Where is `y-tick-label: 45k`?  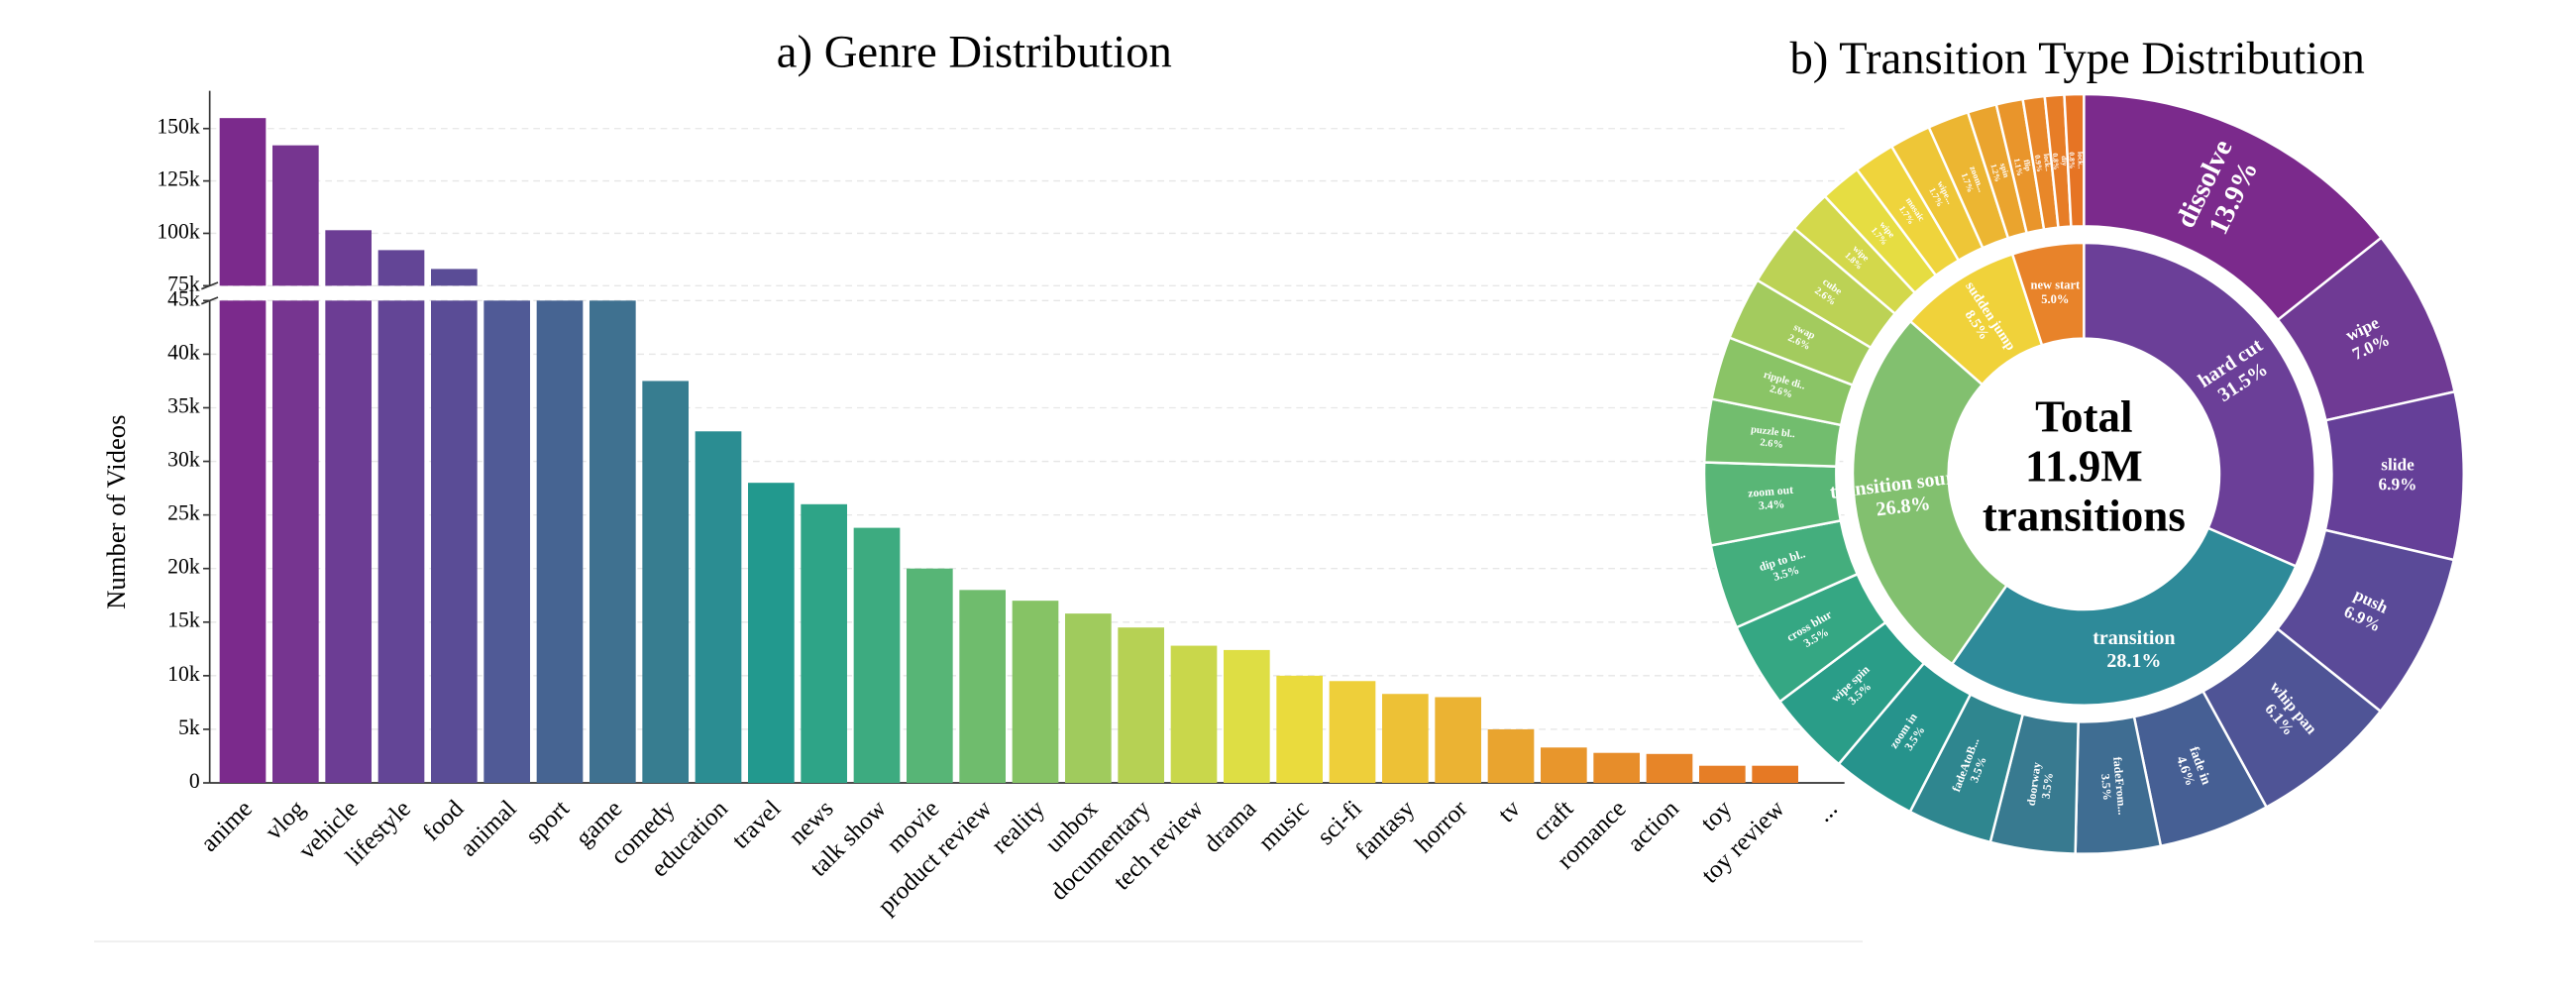
y-tick-label: 45k is located at coordinates (183, 298).